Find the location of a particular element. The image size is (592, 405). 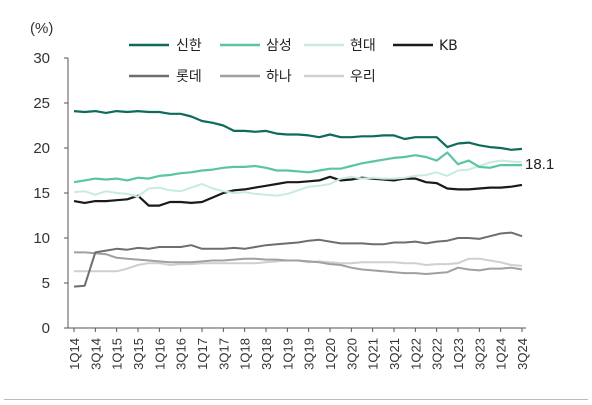

series-line-삼성 is located at coordinates (297, 167).